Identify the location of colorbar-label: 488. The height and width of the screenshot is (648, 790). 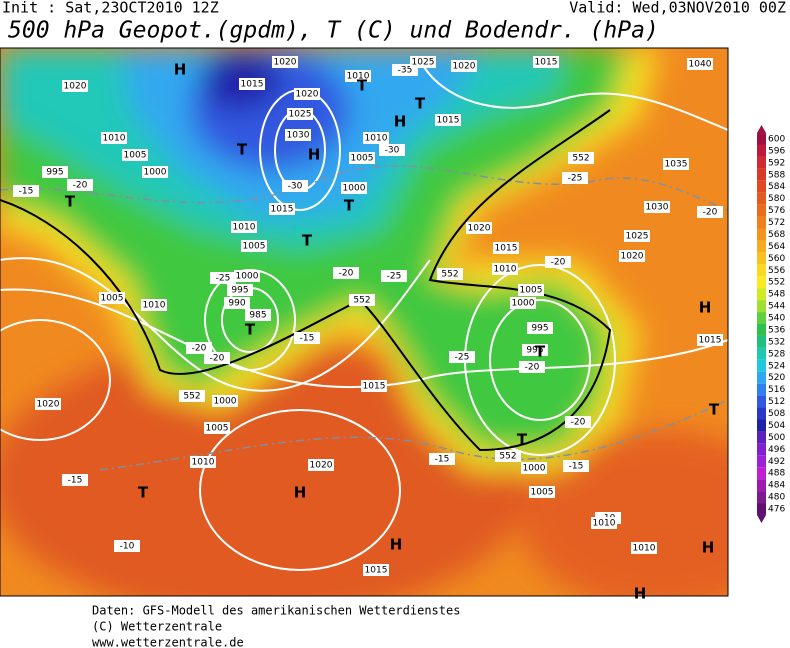
(776, 474).